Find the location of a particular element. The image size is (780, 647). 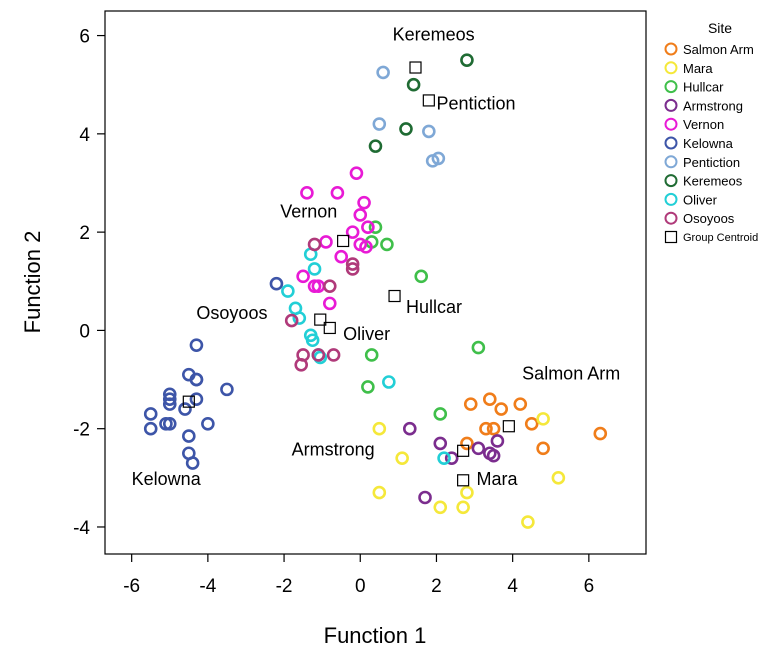

series-osoyoos is located at coordinates (322, 304).